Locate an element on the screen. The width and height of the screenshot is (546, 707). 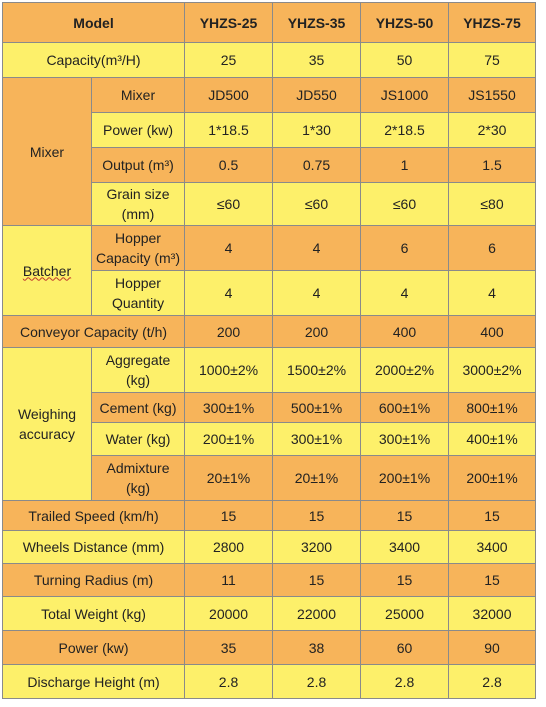
mixer-row-label: Mixer is located at coordinates (138, 95).